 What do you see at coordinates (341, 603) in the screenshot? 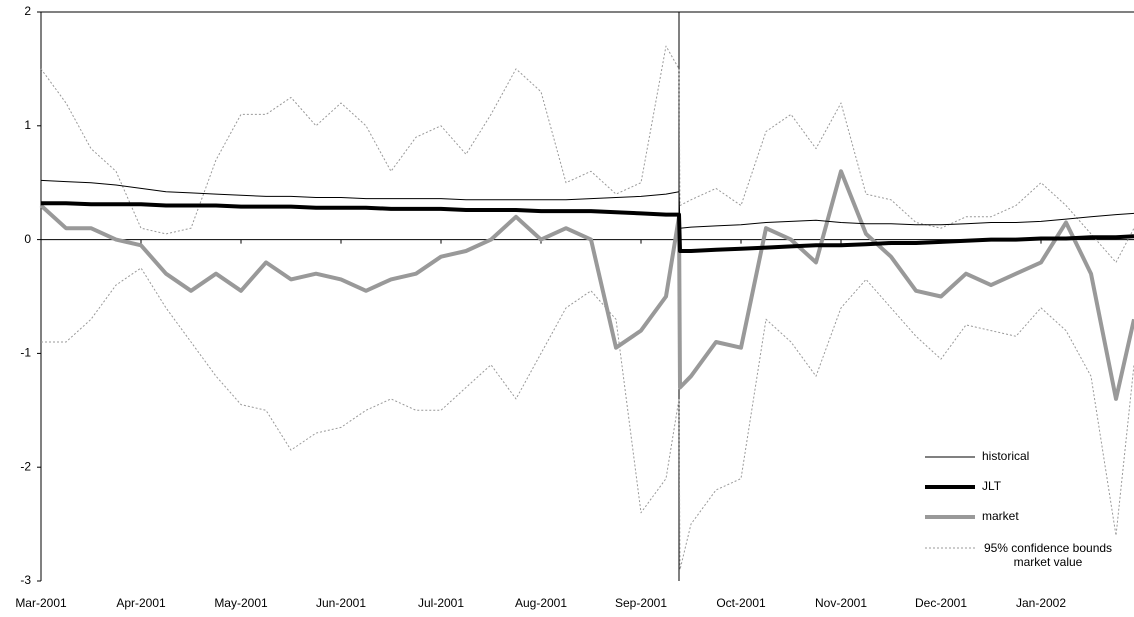
I see `x-tick-label: Jun-2001` at bounding box center [341, 603].